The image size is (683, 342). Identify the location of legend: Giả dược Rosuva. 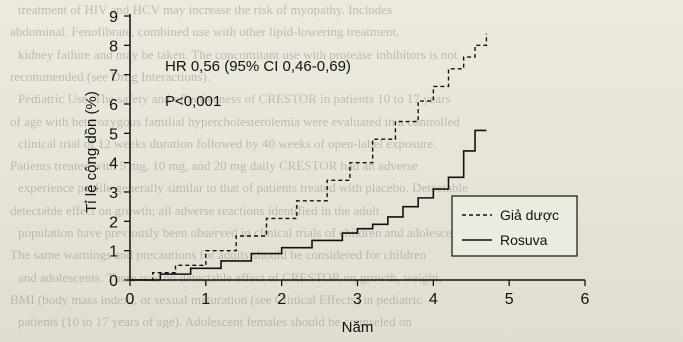
(514, 226).